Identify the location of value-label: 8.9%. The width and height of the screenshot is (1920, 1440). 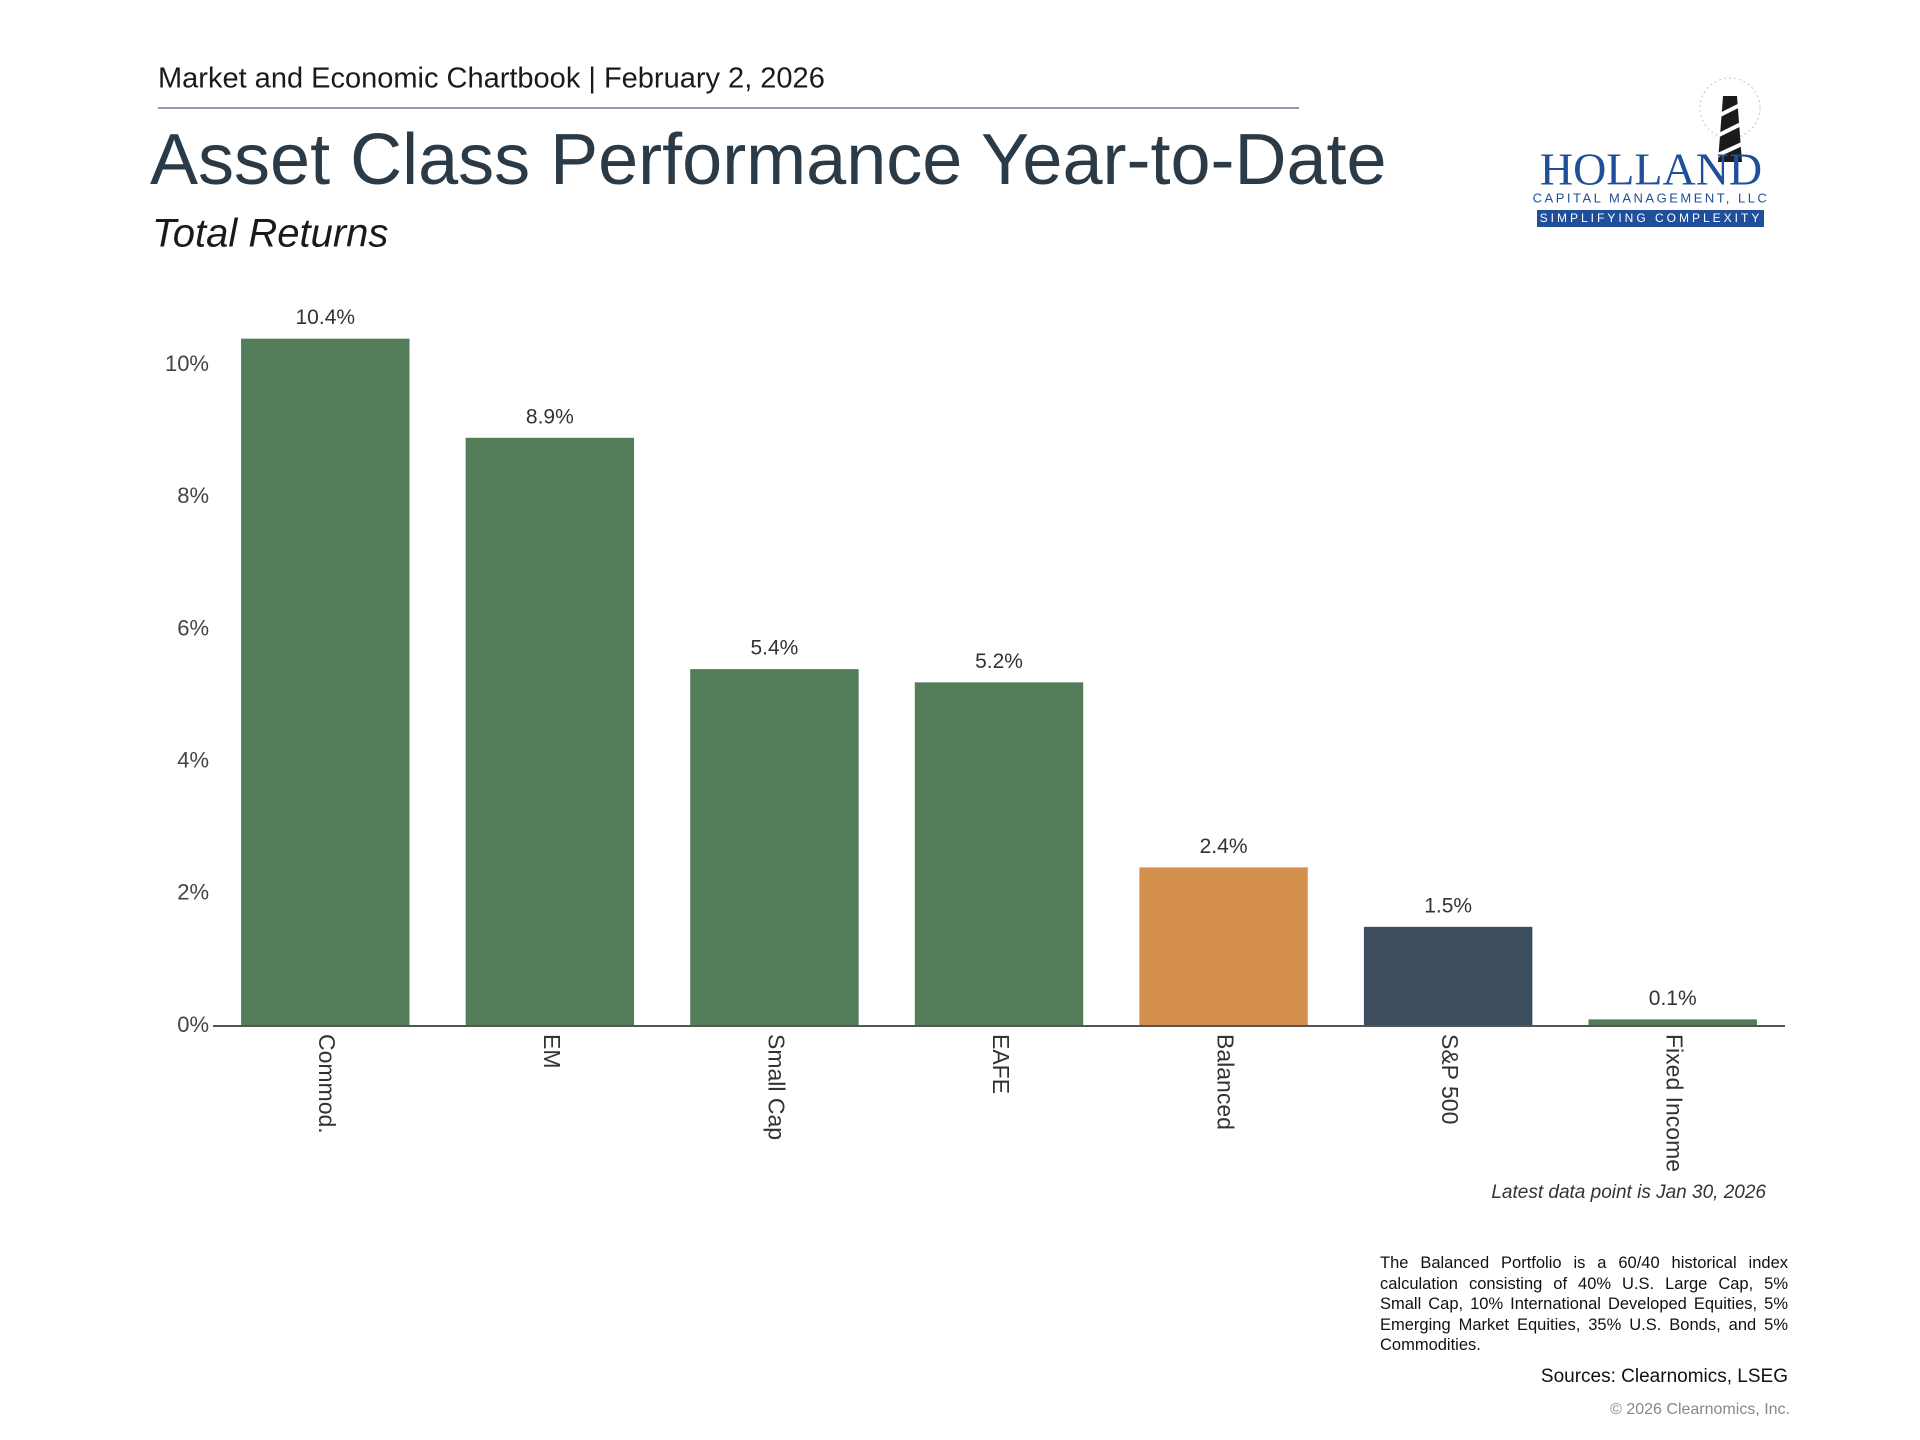
(550, 416).